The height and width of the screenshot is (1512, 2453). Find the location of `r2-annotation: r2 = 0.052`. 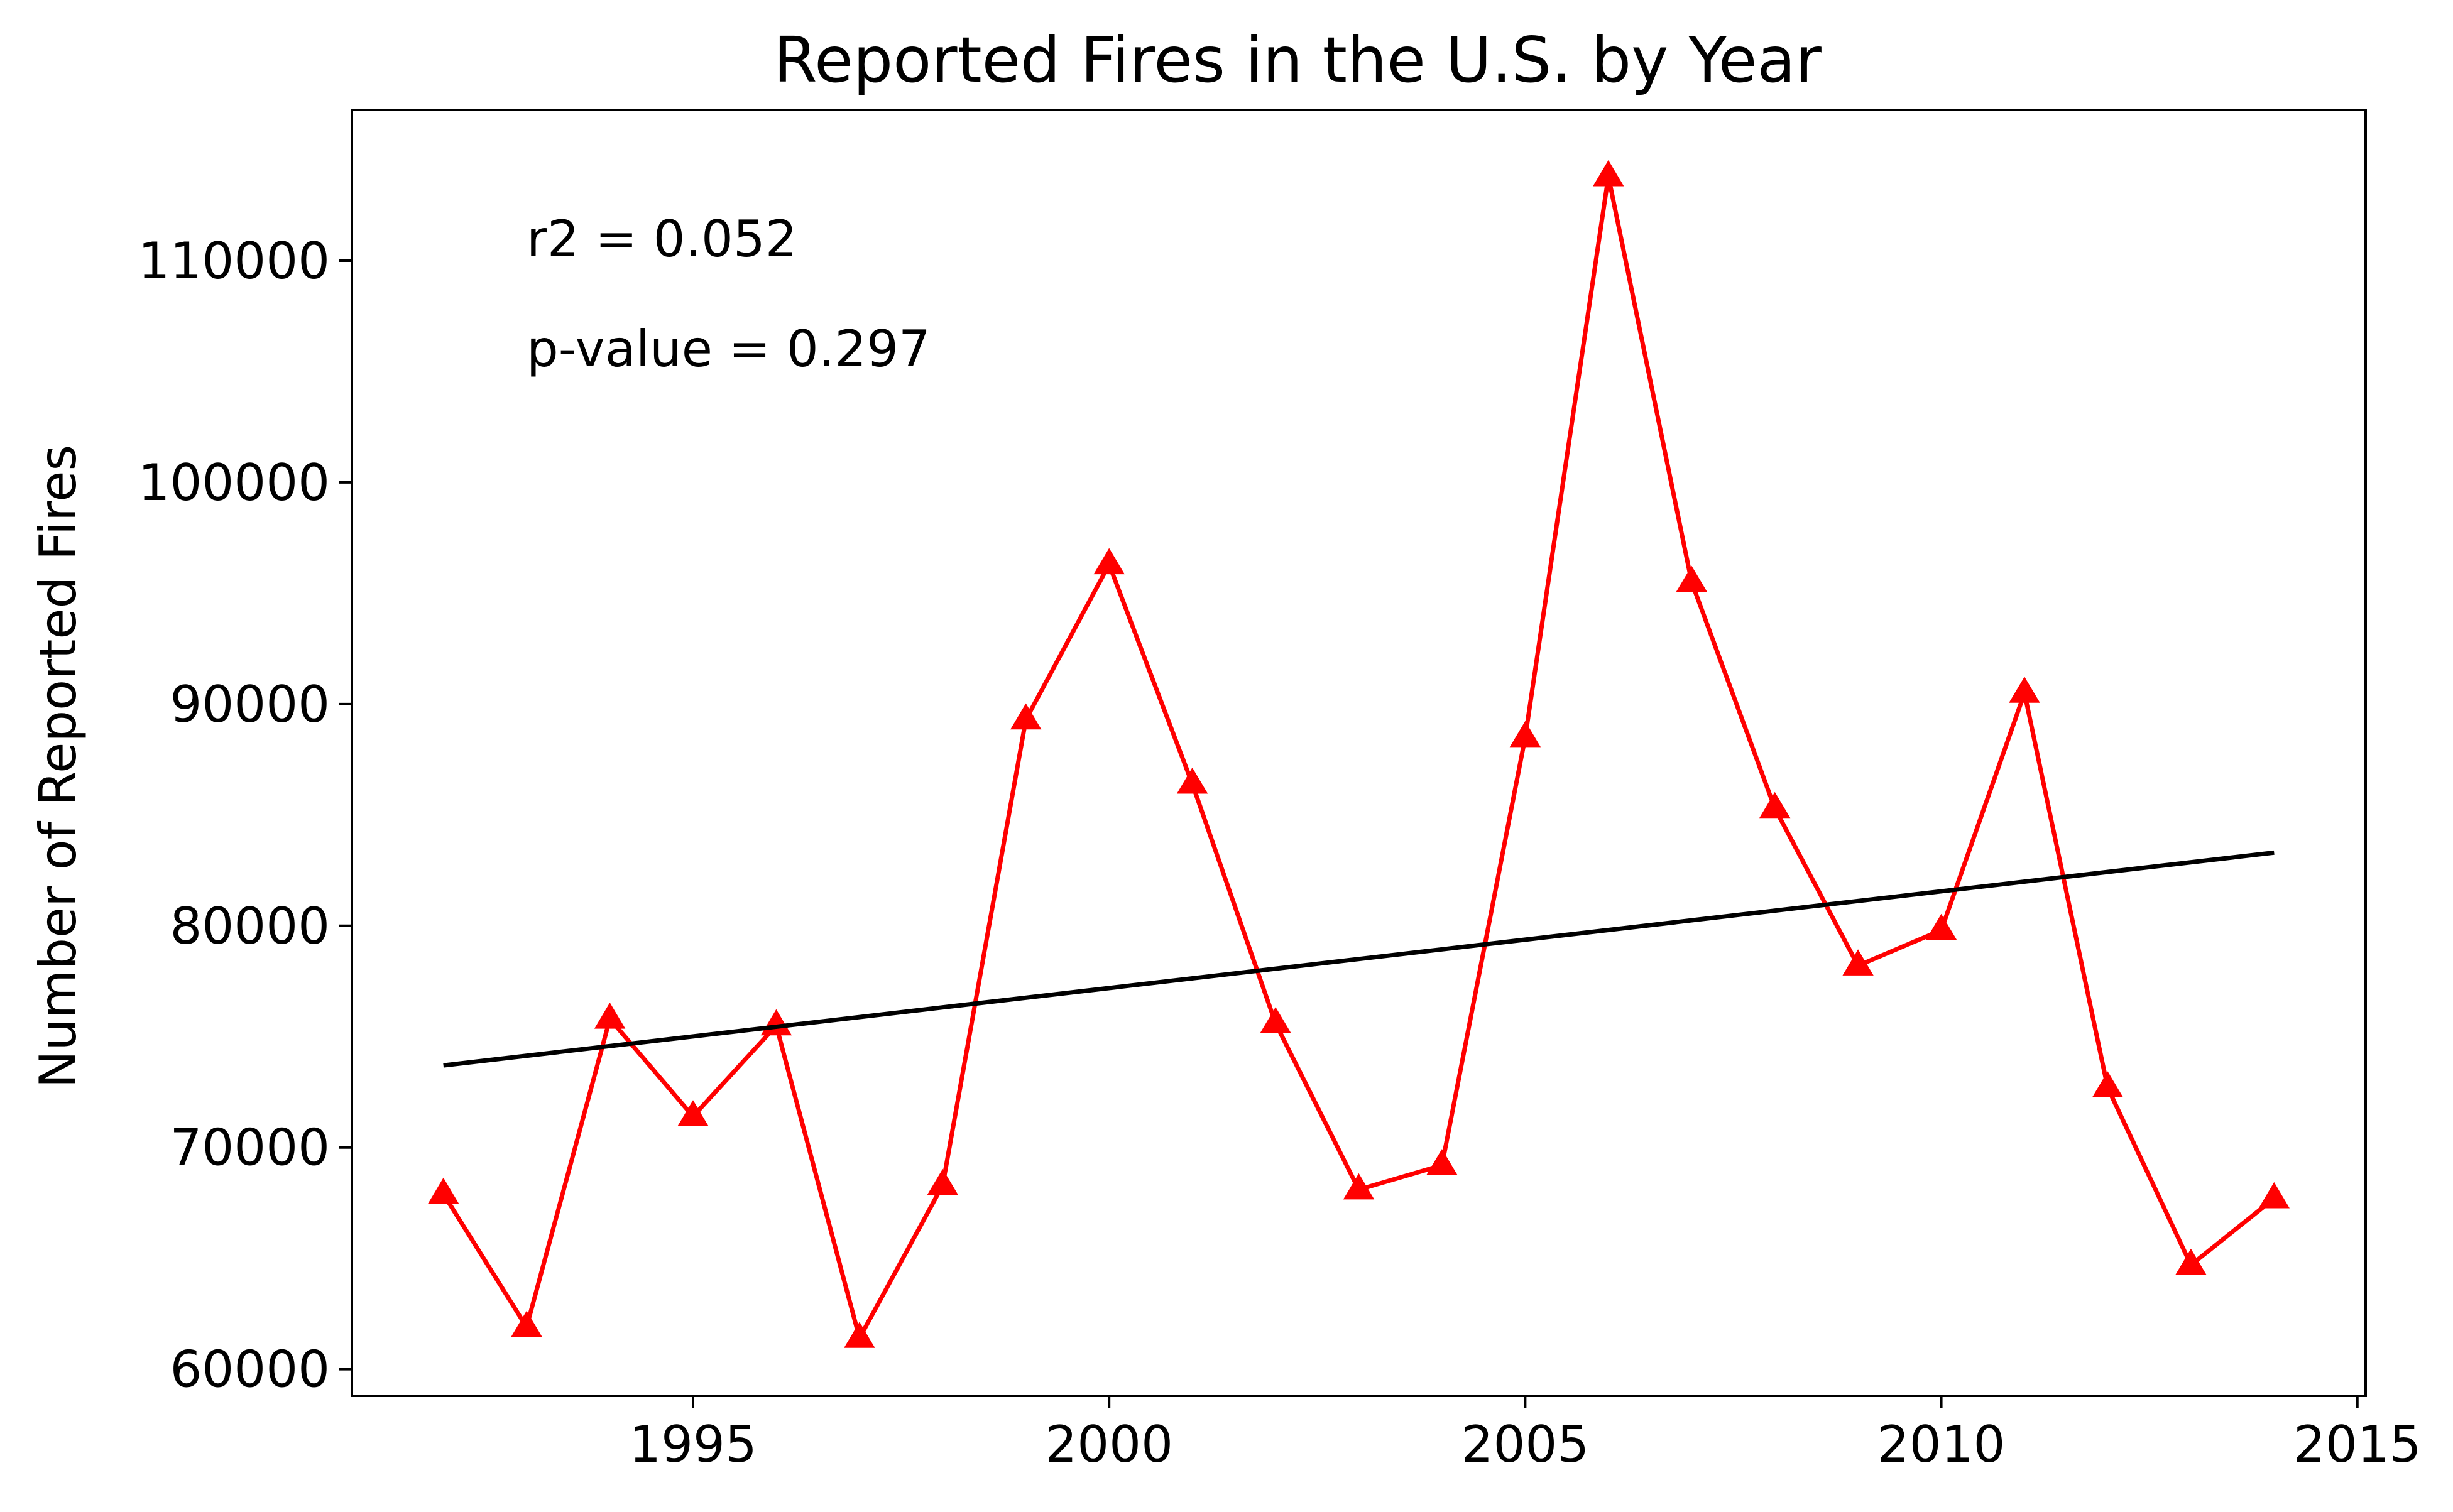

r2-annotation: r2 = 0.052 is located at coordinates (662, 239).